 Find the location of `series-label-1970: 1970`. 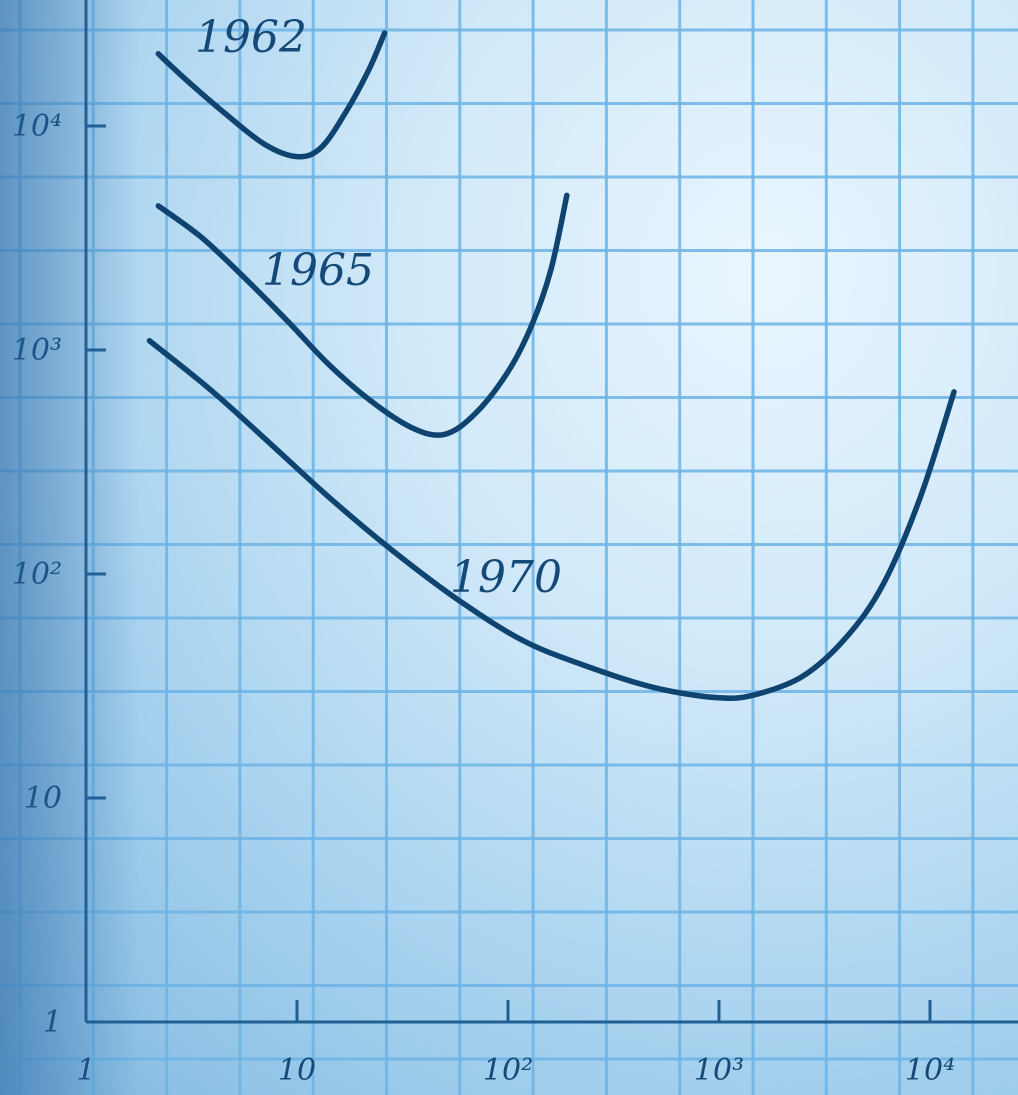

series-label-1970: 1970 is located at coordinates (506, 577).